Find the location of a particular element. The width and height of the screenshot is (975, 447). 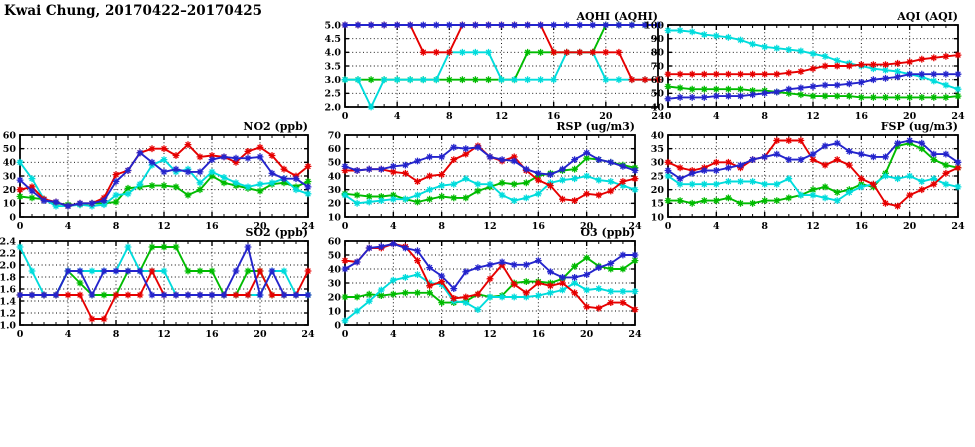

y-tick-label: 90 is located at coordinates (658, 39).